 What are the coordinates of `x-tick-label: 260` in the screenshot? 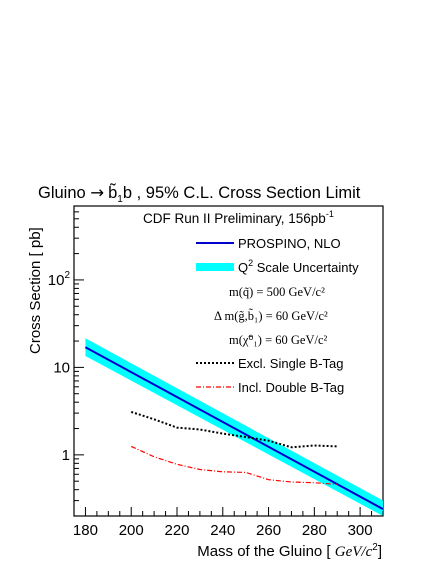 It's located at (268, 530).